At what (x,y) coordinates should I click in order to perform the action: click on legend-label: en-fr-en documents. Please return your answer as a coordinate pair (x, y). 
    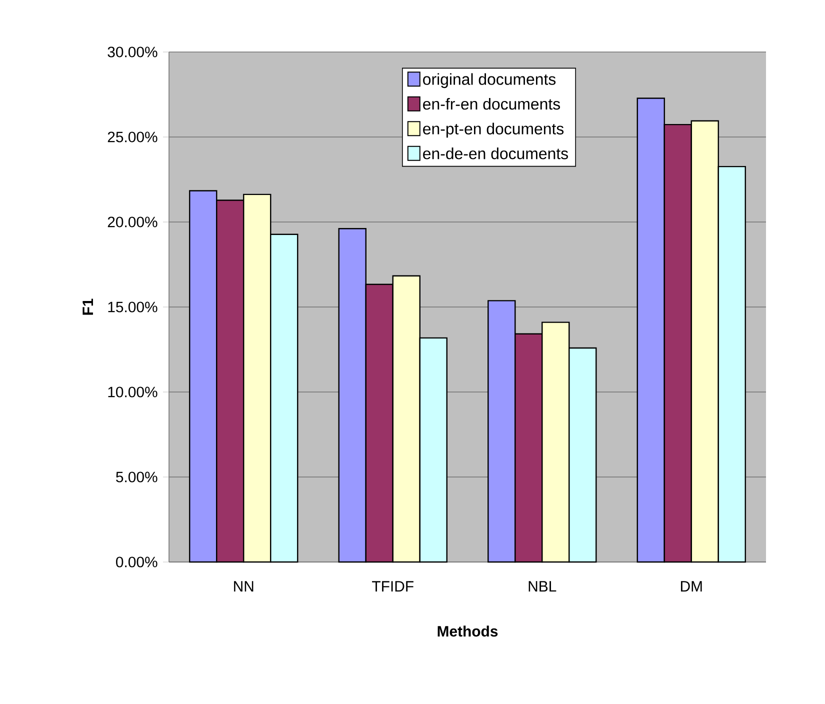
    Looking at the image, I should click on (491, 104).